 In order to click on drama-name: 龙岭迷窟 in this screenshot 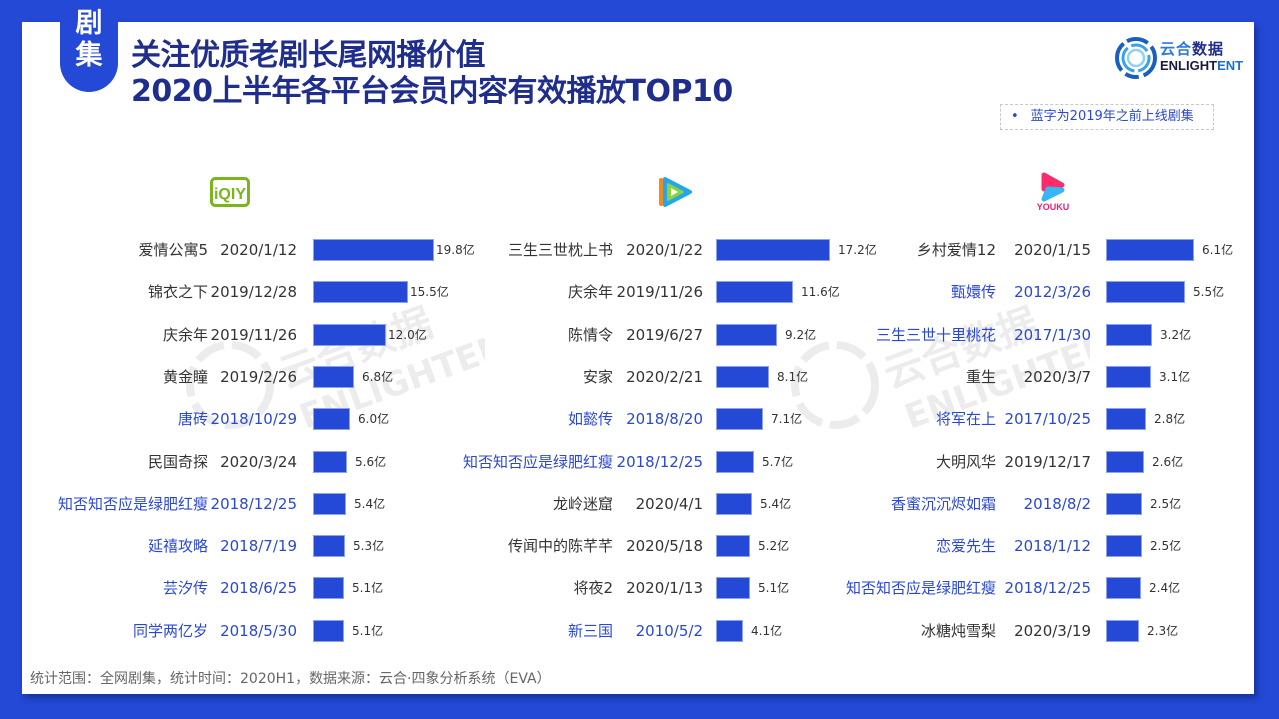, I will do `click(582, 504)`.